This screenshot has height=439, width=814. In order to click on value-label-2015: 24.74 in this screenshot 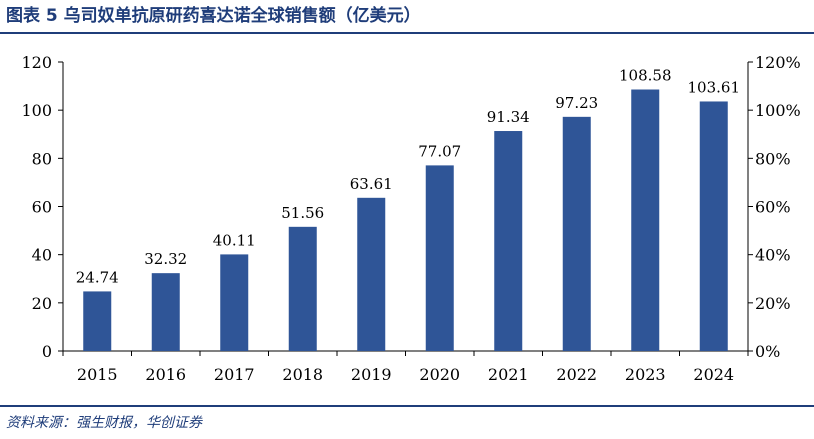, I will do `click(97, 277)`.